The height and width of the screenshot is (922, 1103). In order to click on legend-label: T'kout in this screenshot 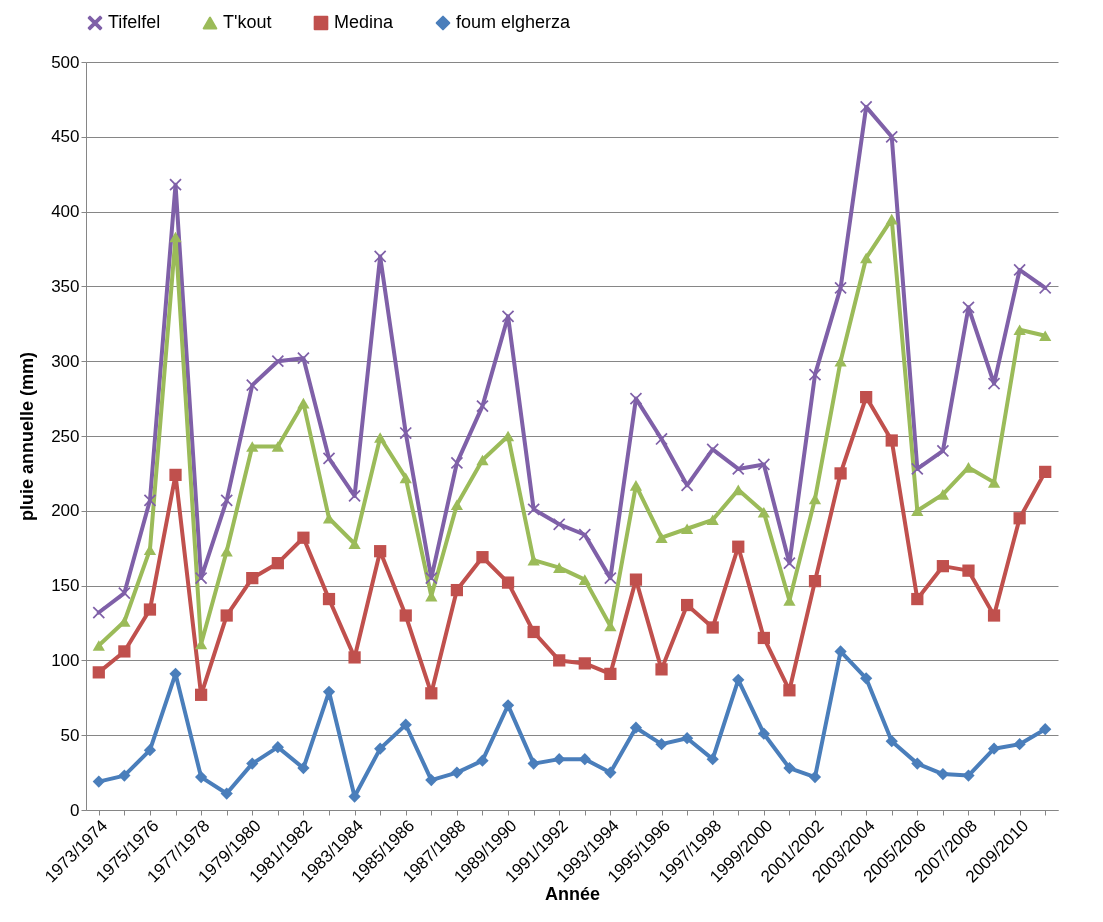, I will do `click(247, 22)`.